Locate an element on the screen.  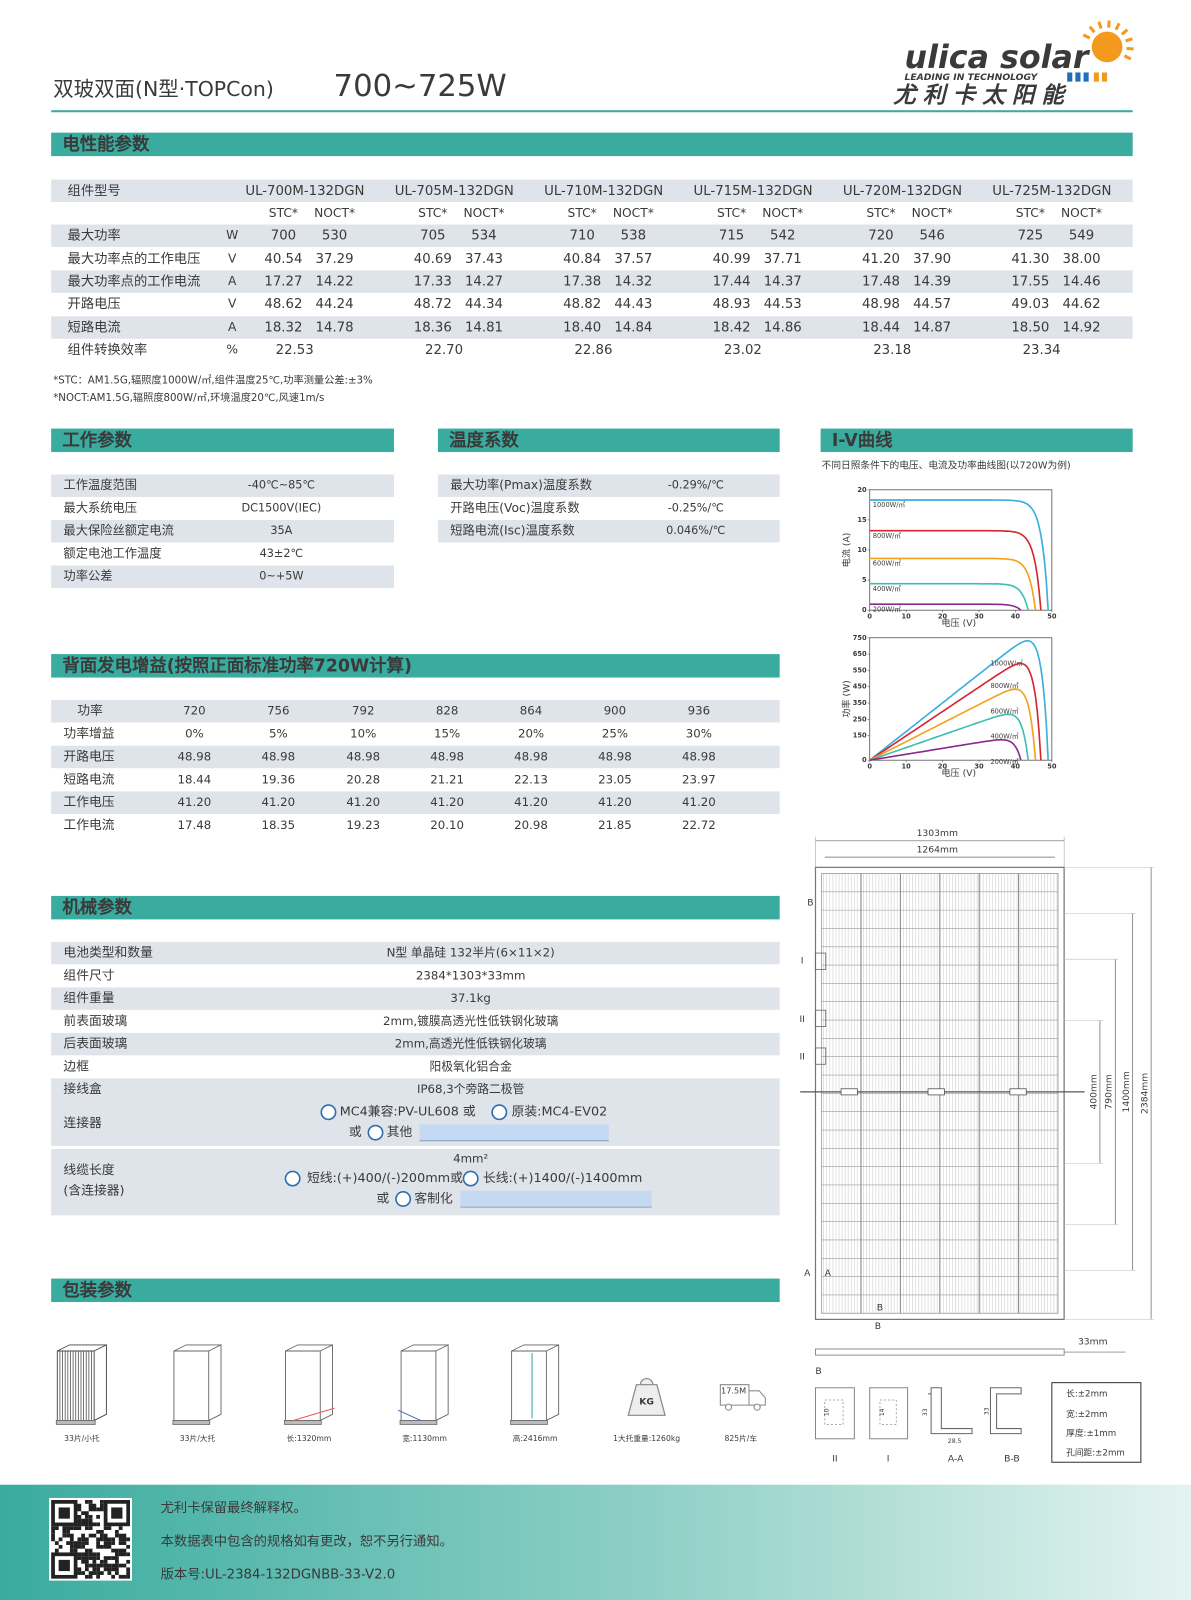
cell-value: 23.34 is located at coordinates (1042, 350).